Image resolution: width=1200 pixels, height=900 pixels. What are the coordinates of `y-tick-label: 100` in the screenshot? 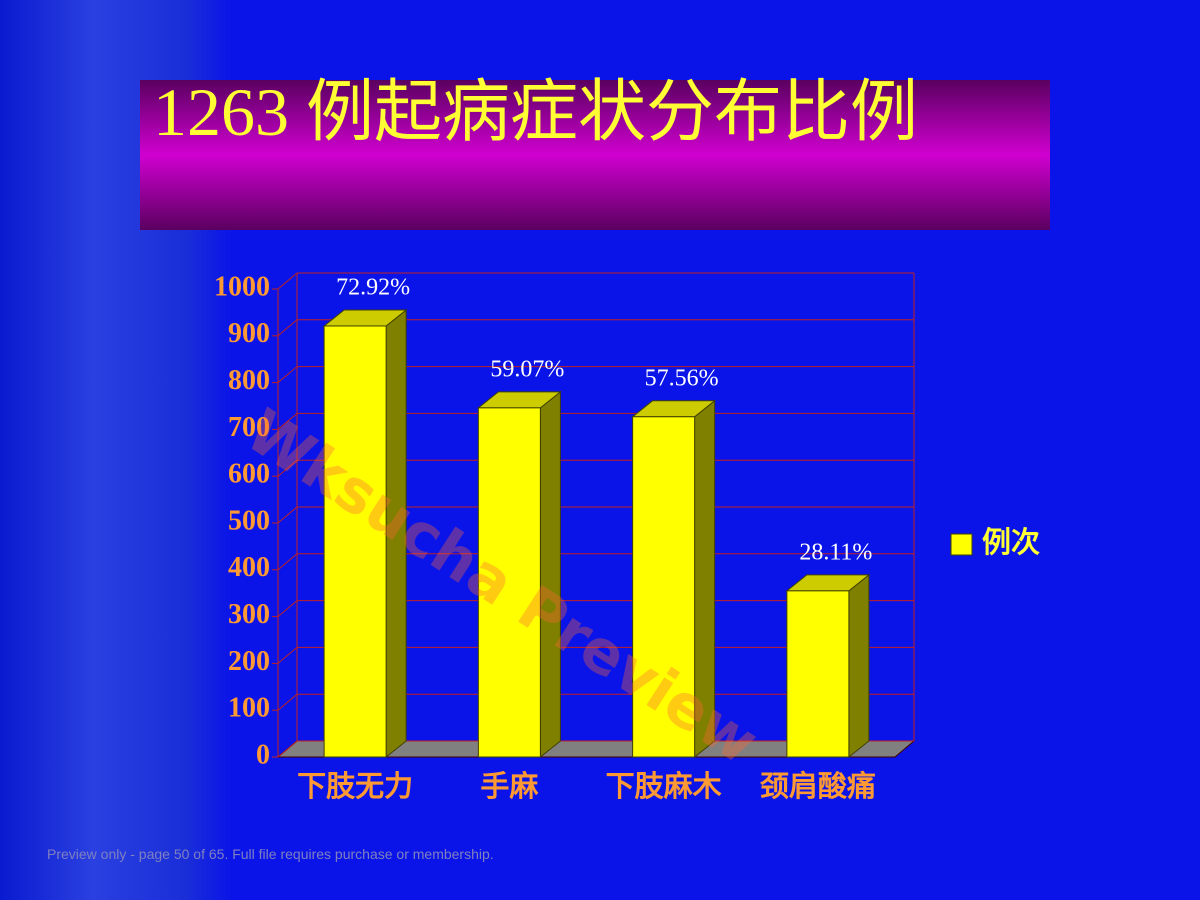 It's located at (249, 708).